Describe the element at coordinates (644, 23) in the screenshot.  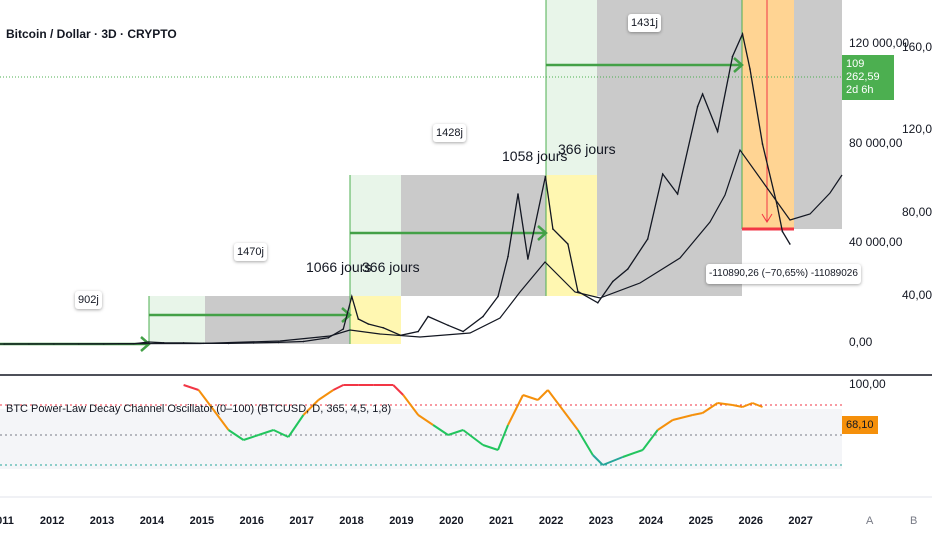
I see `cycle-length-label-4: 1431j` at that location.